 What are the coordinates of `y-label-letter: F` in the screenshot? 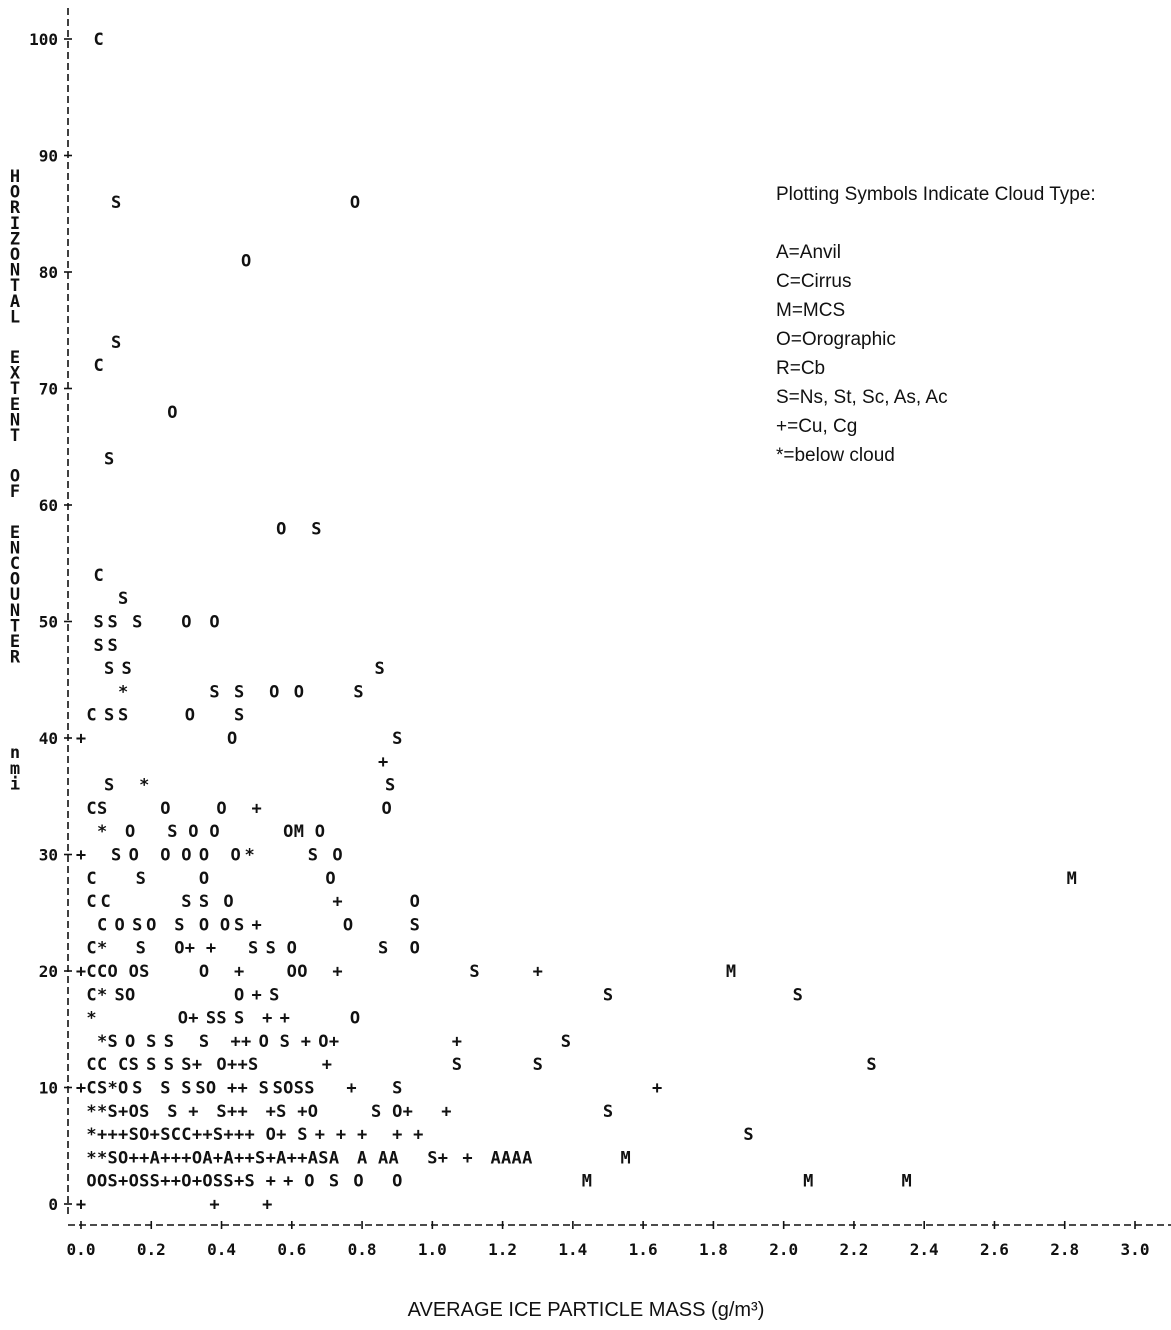 It's located at (15, 492).